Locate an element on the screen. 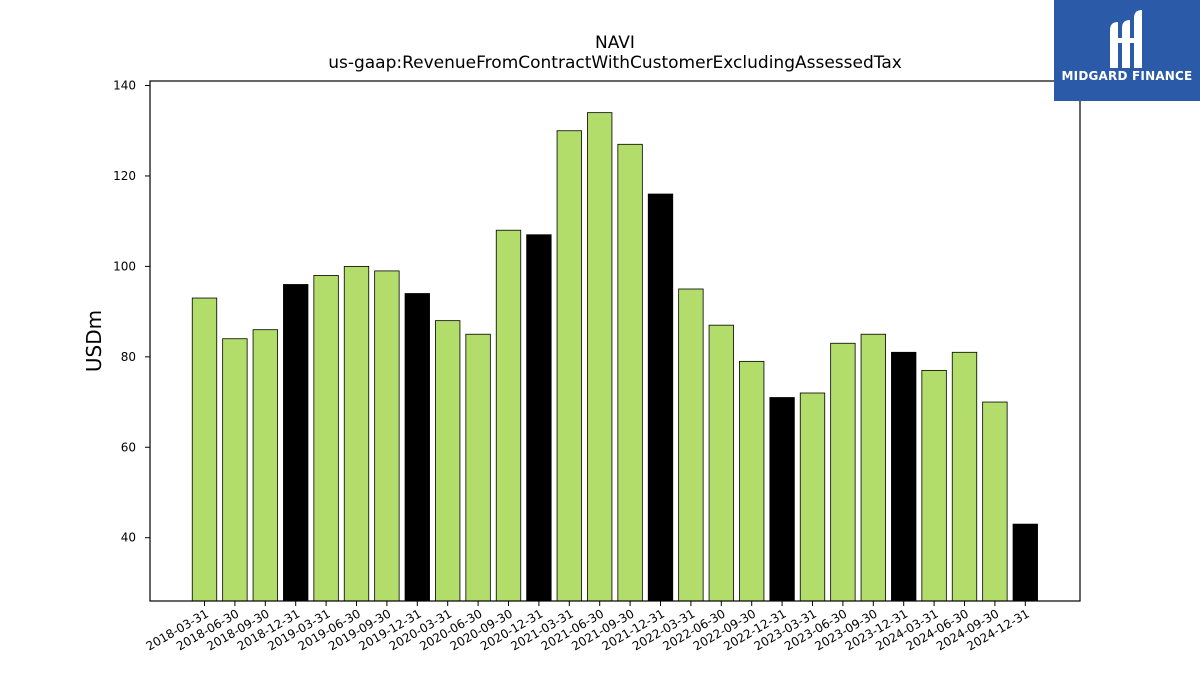 The width and height of the screenshot is (1200, 675). y-axis-label: USDm is located at coordinates (94, 341).